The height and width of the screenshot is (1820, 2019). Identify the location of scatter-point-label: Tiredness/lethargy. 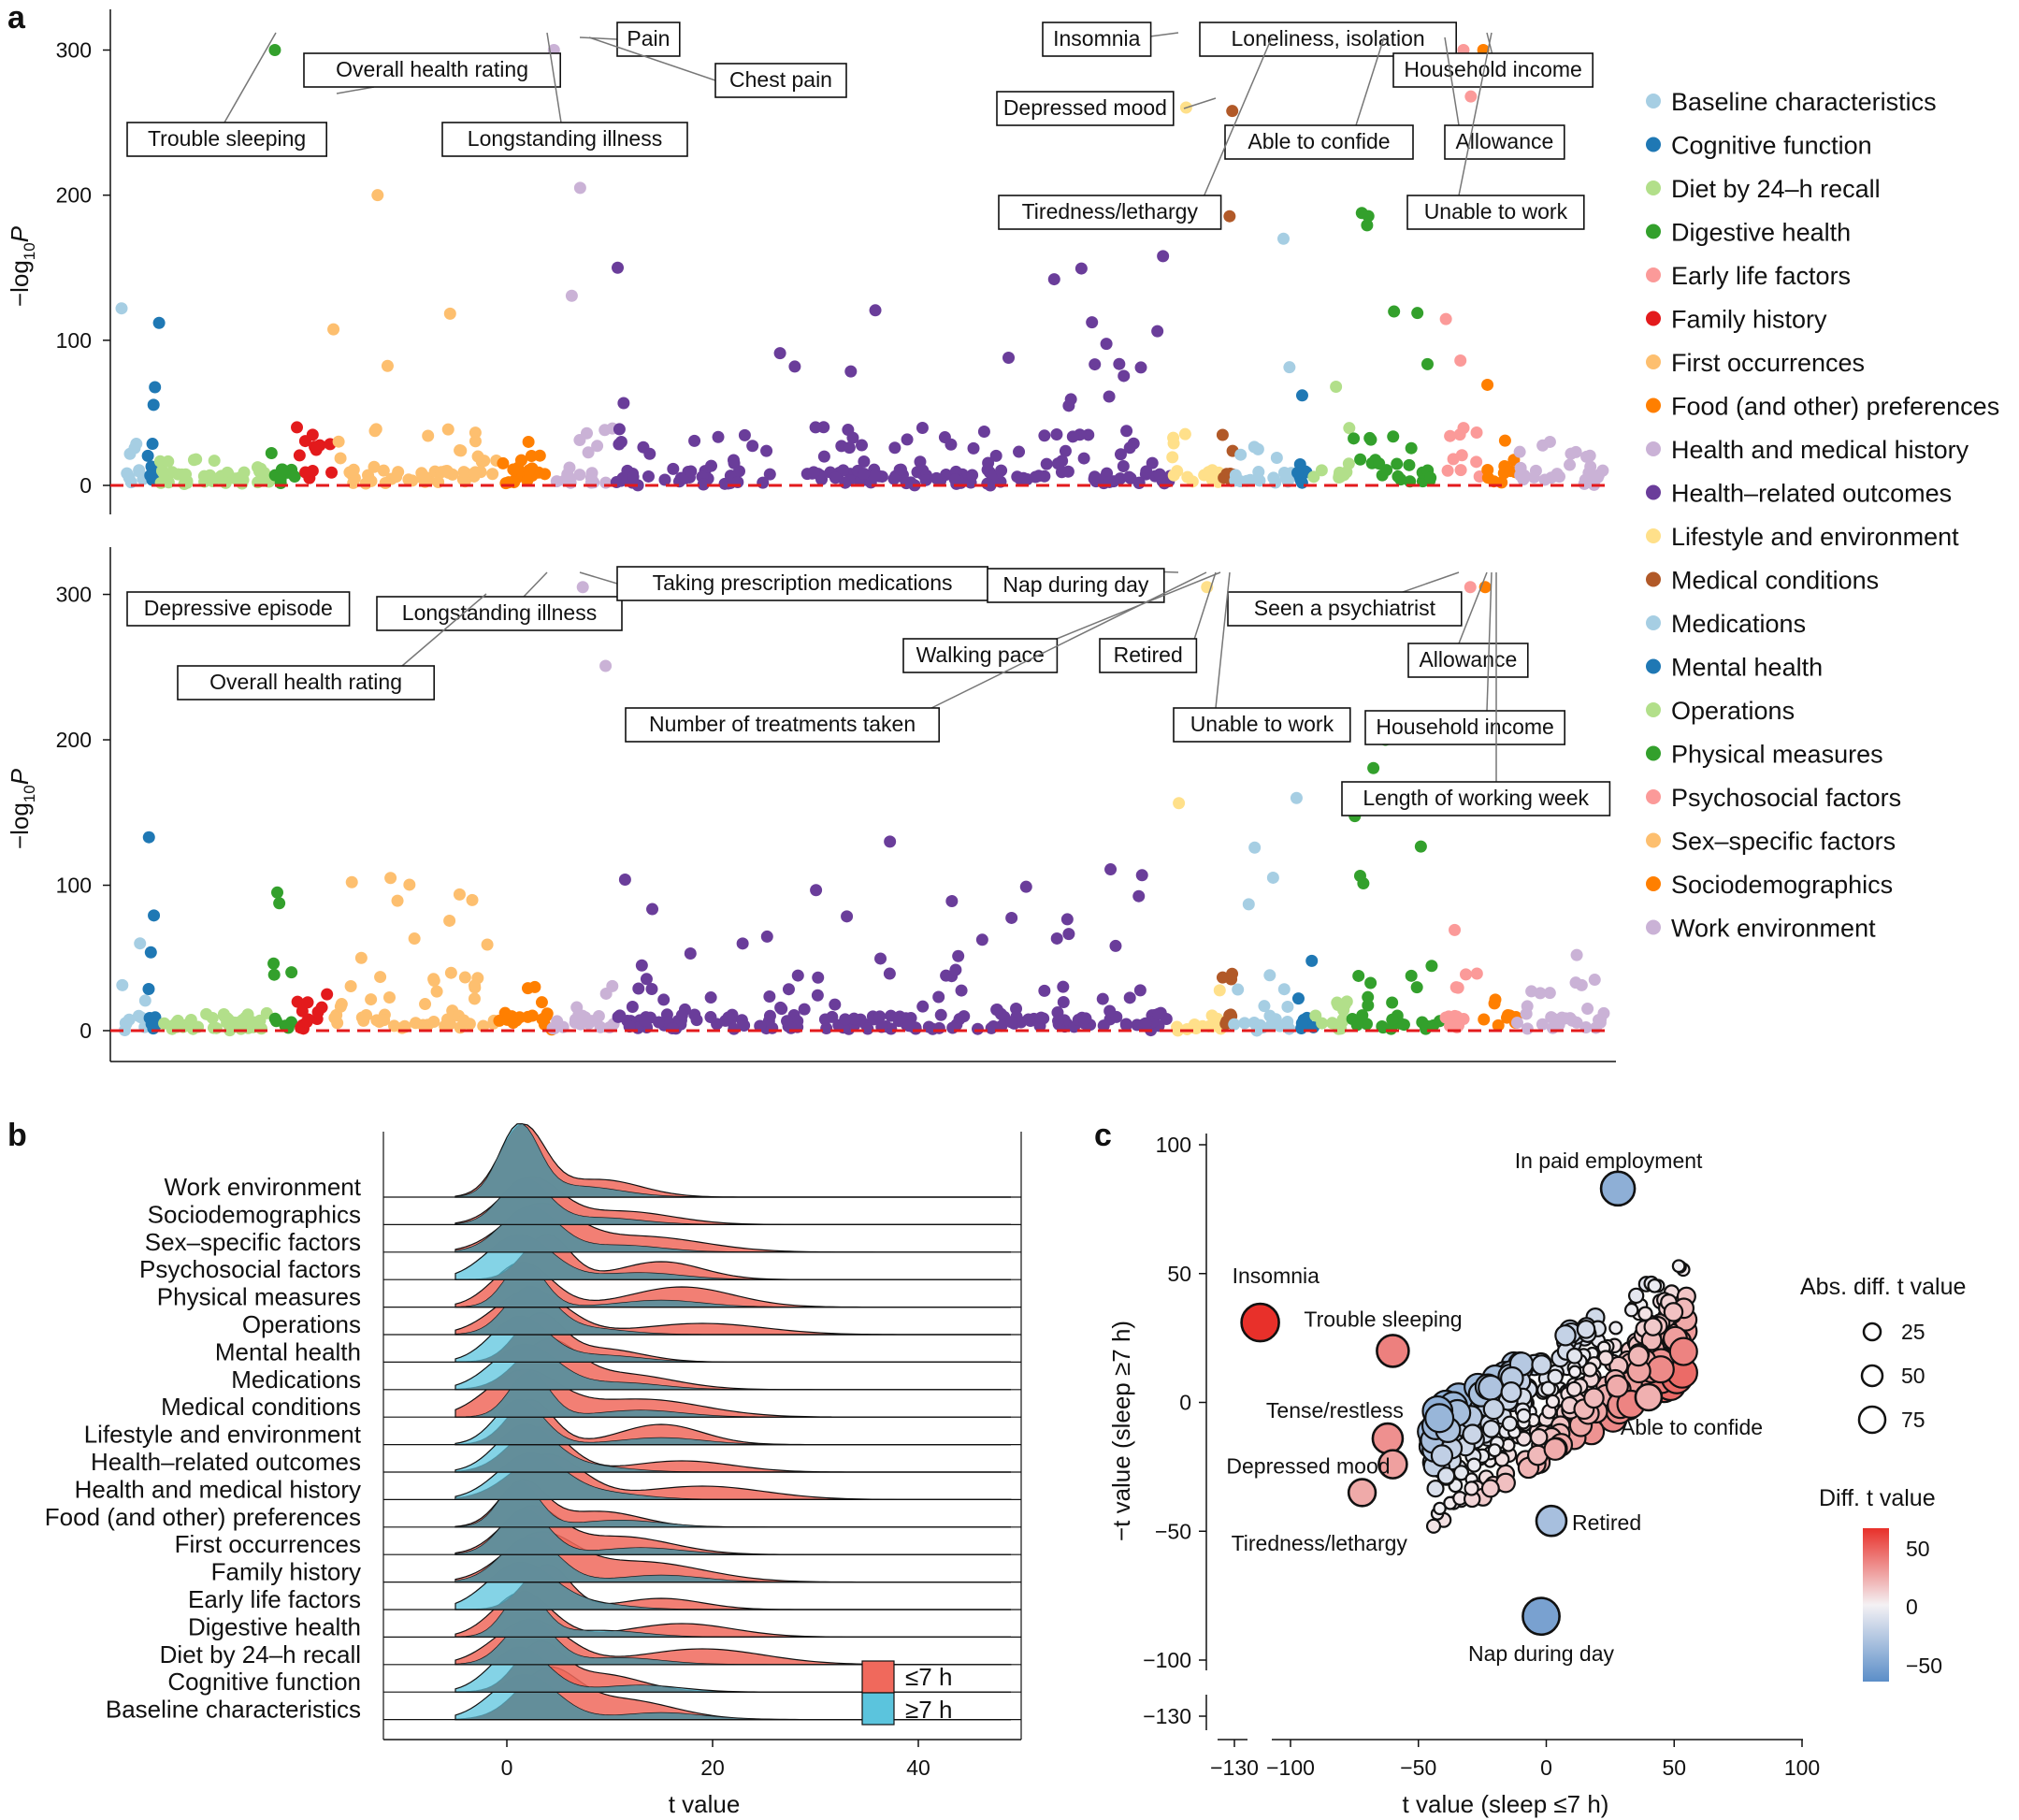
(1320, 1543).